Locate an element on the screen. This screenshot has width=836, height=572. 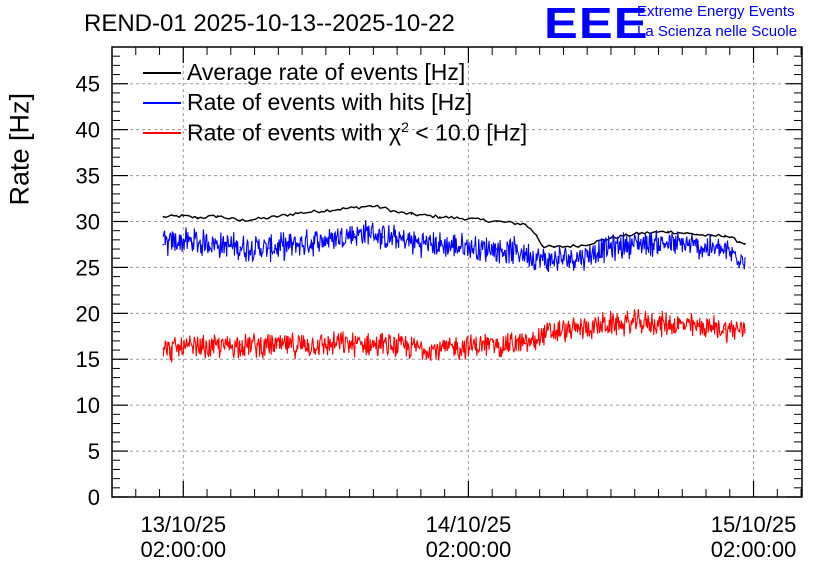
y-axis-label-box: Rate [Hz] is located at coordinates (19, 149).